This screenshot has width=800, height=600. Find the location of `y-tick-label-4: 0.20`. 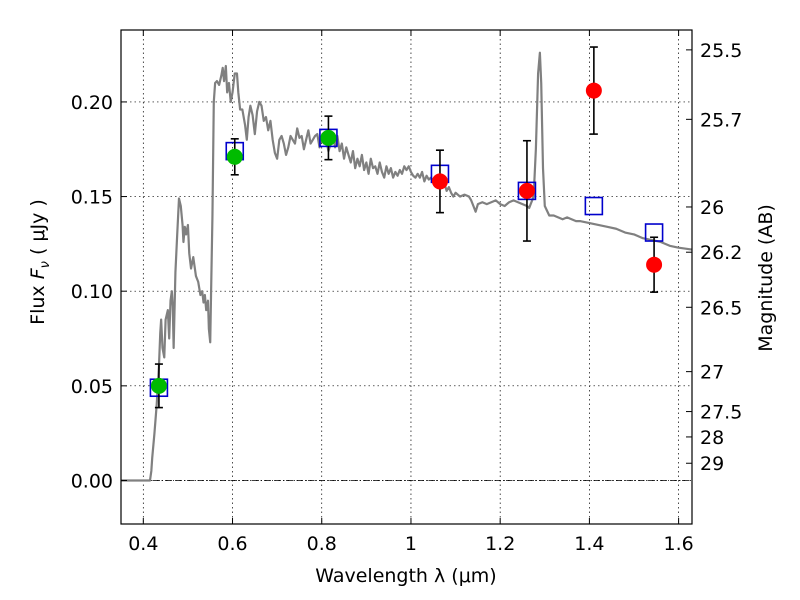

y-tick-label-4: 0.20 is located at coordinates (92, 103).